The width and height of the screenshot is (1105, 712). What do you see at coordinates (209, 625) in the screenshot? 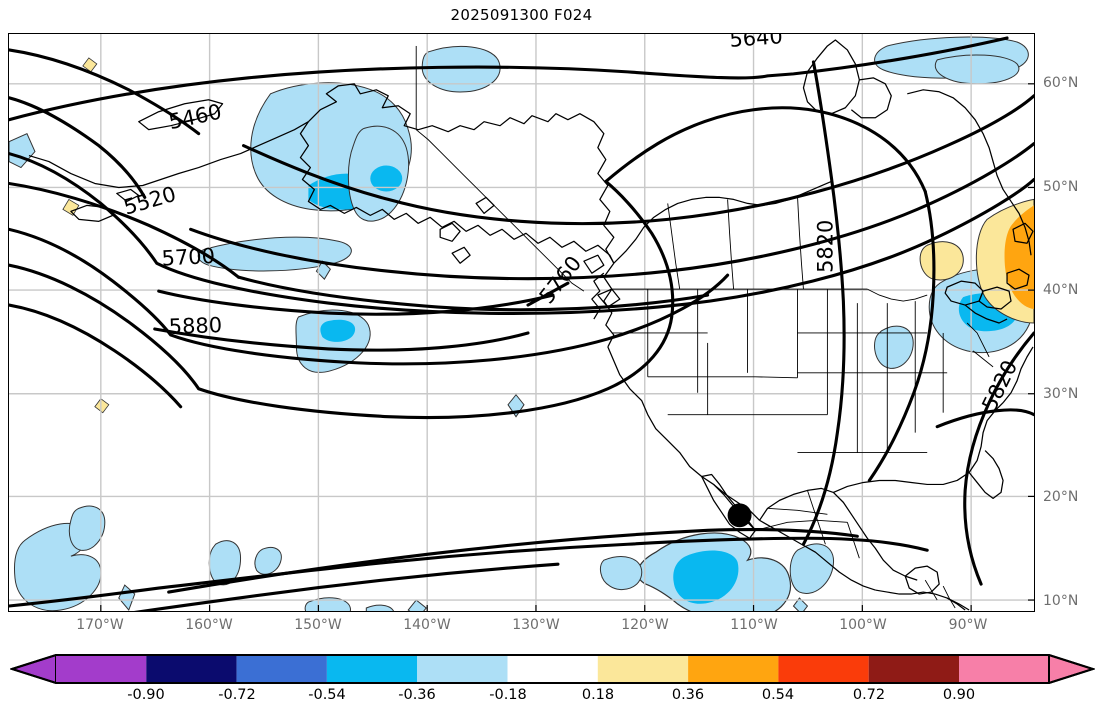
I see `lon-tick-label: 160°W` at bounding box center [209, 625].